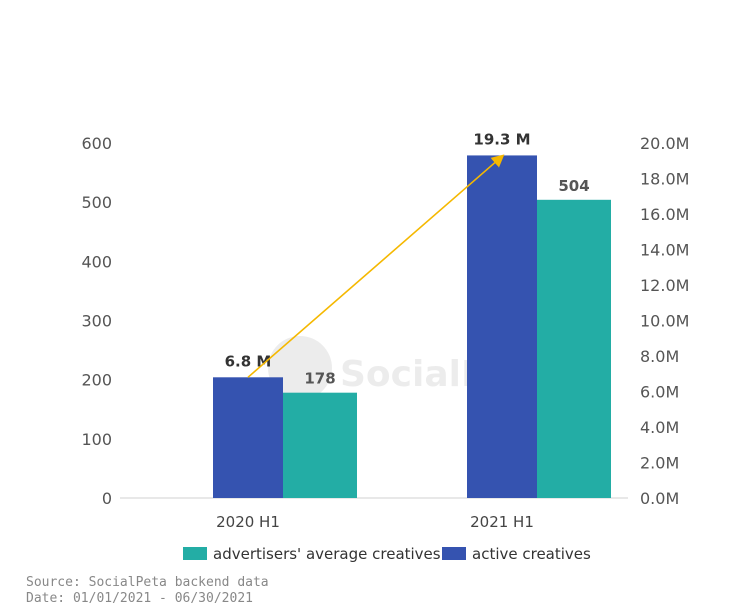  Describe the element at coordinates (531, 554) in the screenshot. I see `legend-label: active creatives` at that location.